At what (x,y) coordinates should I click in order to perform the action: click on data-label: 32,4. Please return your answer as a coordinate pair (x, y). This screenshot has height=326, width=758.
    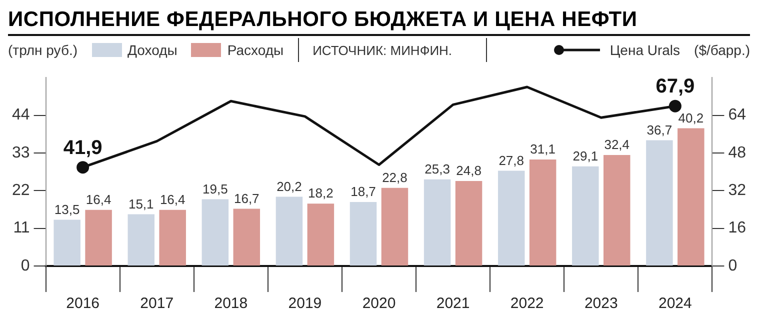
    Looking at the image, I should click on (617, 144).